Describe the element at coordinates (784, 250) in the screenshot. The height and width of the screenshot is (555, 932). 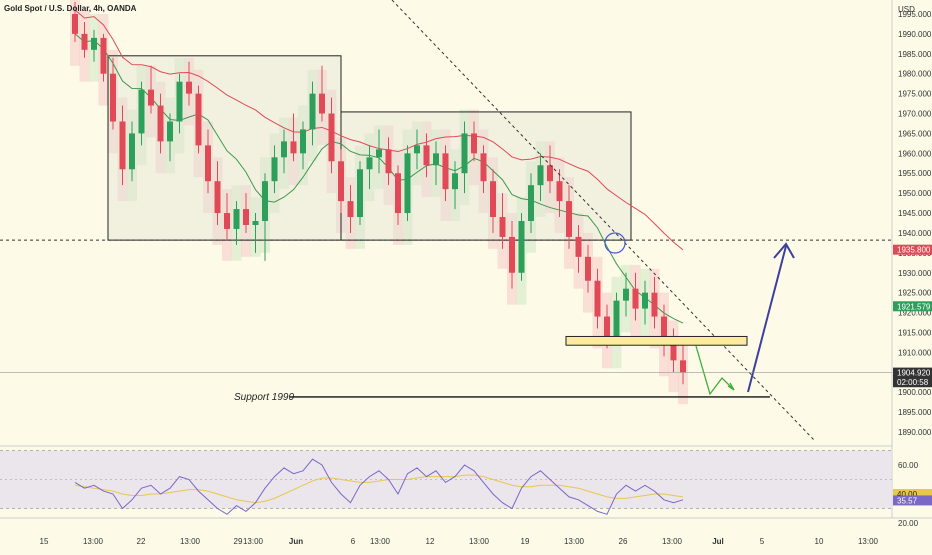
I see `target-arrowhead` at that location.